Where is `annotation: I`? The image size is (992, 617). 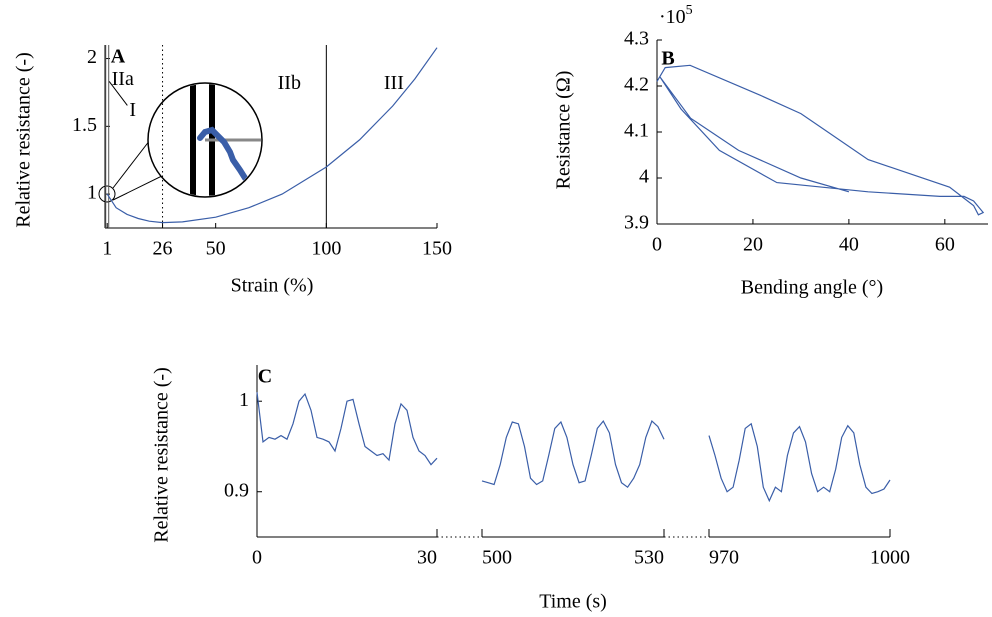
annotation: I is located at coordinates (132, 110).